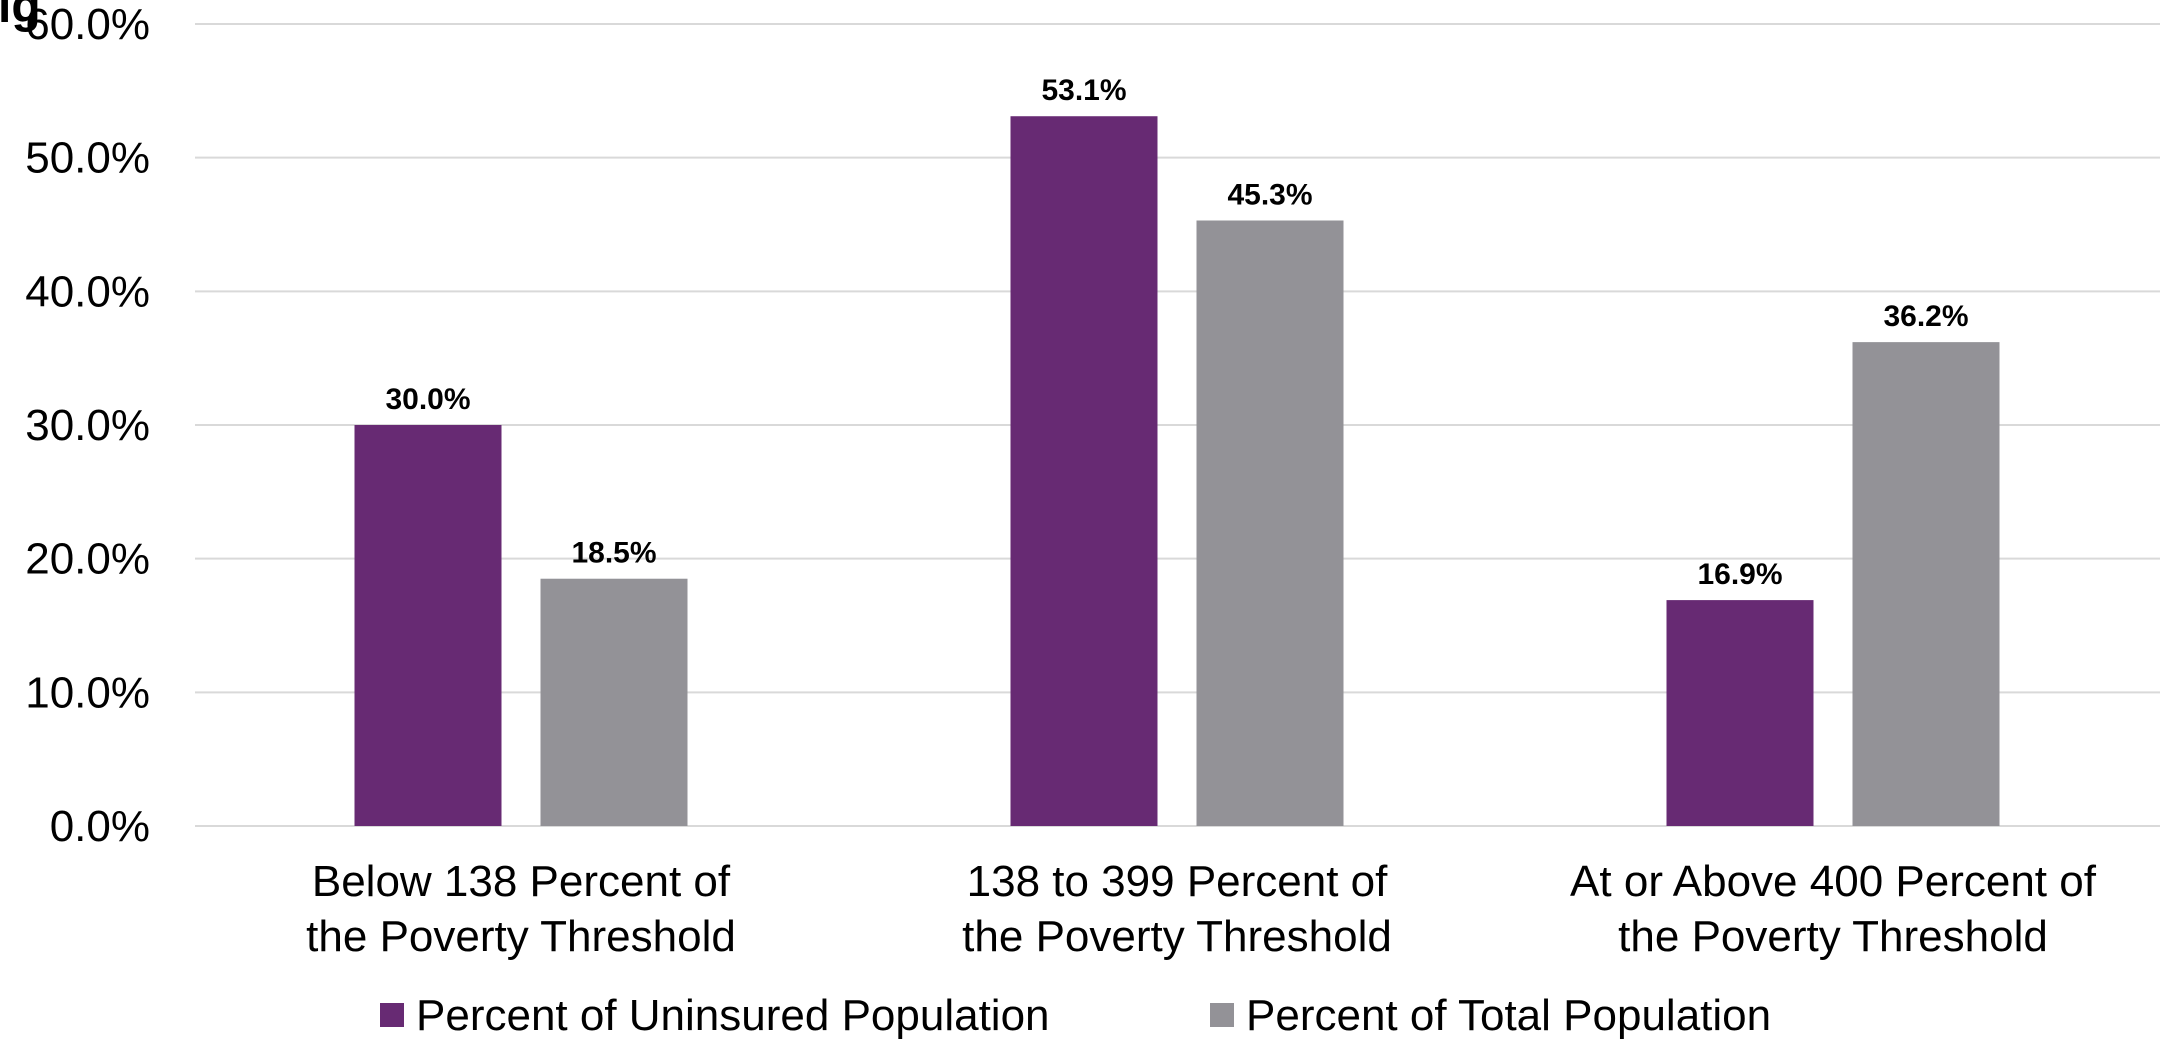 The height and width of the screenshot is (1044, 2164). Describe the element at coordinates (1739, 574) in the screenshot. I see `data-label: 16.9%` at that location.